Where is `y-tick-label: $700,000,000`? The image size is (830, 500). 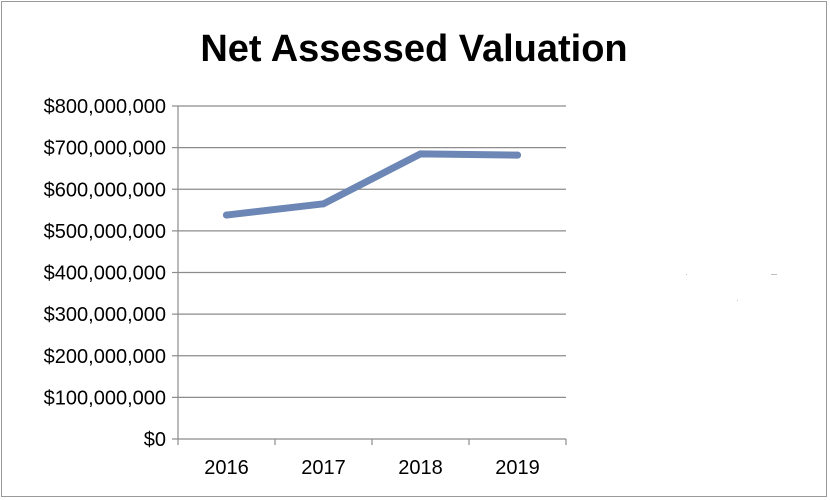
y-tick-label: $700,000,000 is located at coordinates (105, 149).